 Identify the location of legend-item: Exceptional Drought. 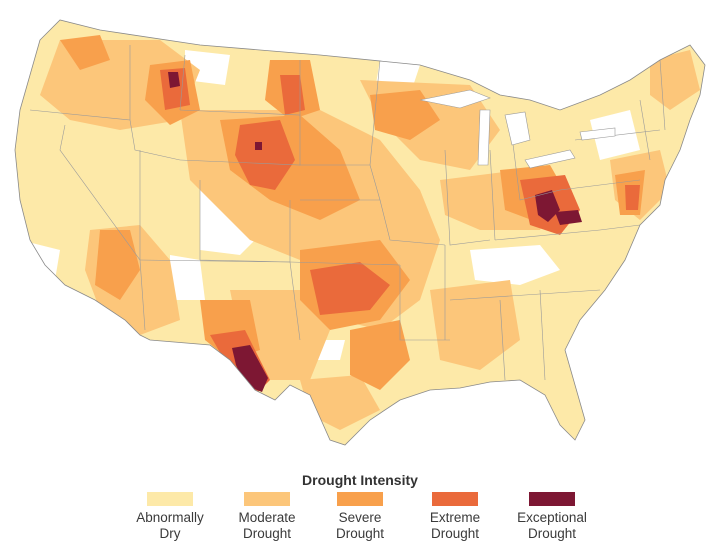
(552, 517).